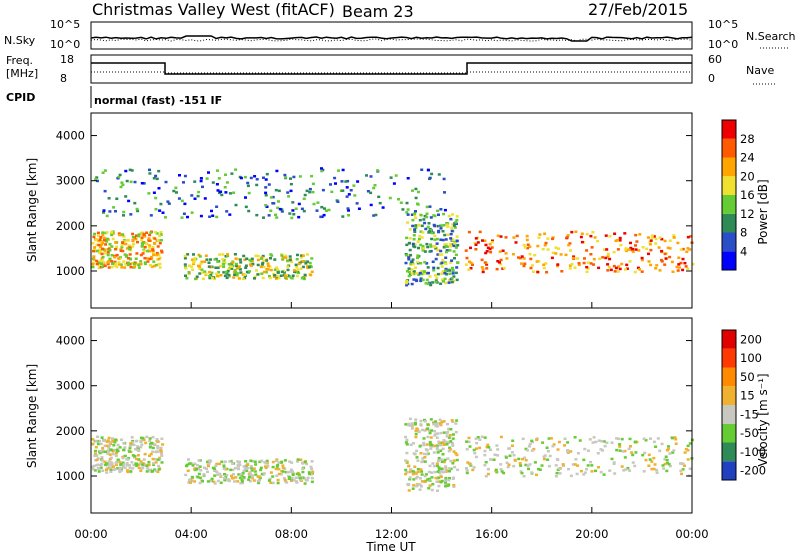  Describe the element at coordinates (390, 547) in the screenshot. I see `time-axis-label: Time UT` at that location.